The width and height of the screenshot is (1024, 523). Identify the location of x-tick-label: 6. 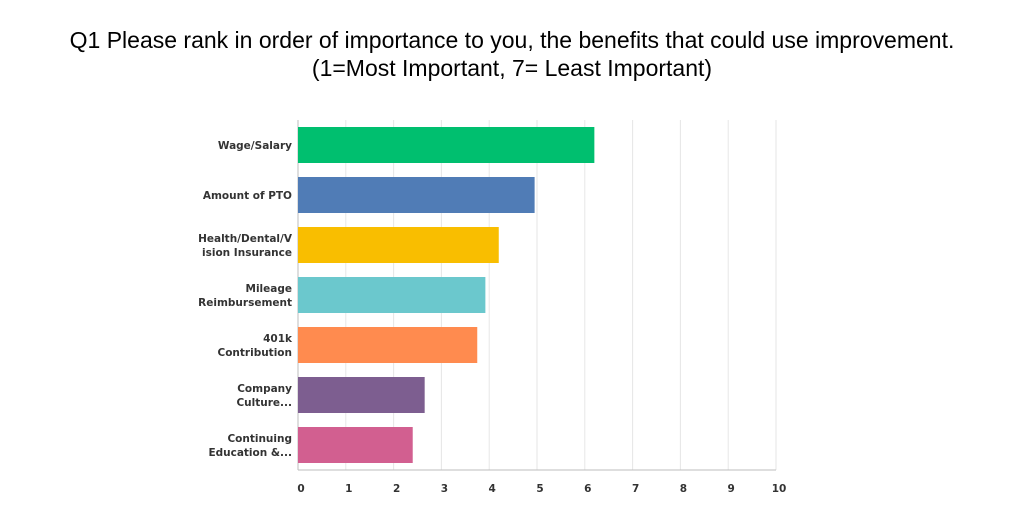
(587, 489).